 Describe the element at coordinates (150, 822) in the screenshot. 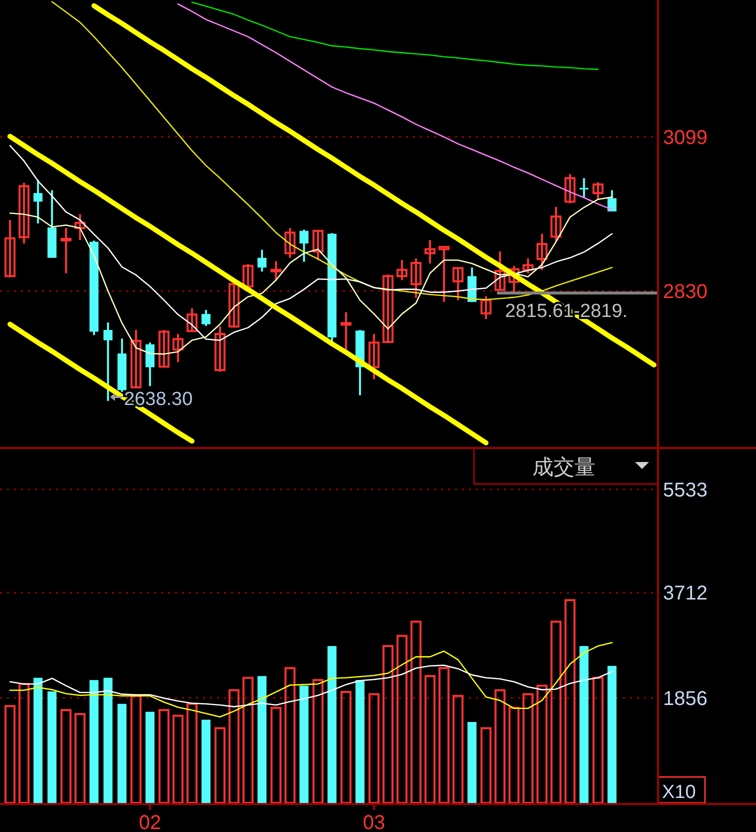

I see `x-tick-label: 02` at that location.